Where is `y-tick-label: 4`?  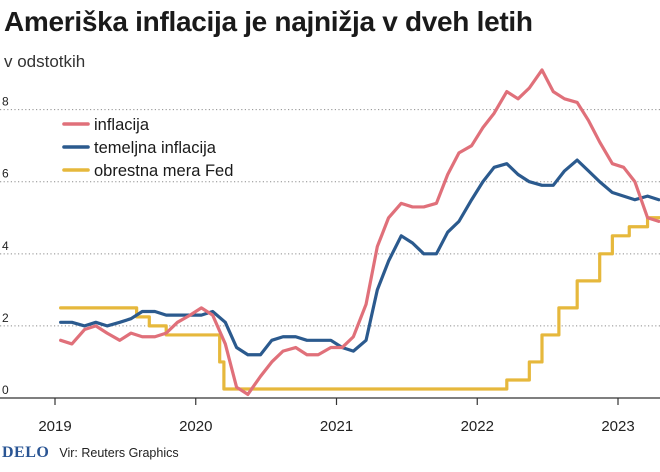
y-tick-label: 4 is located at coordinates (5, 246).